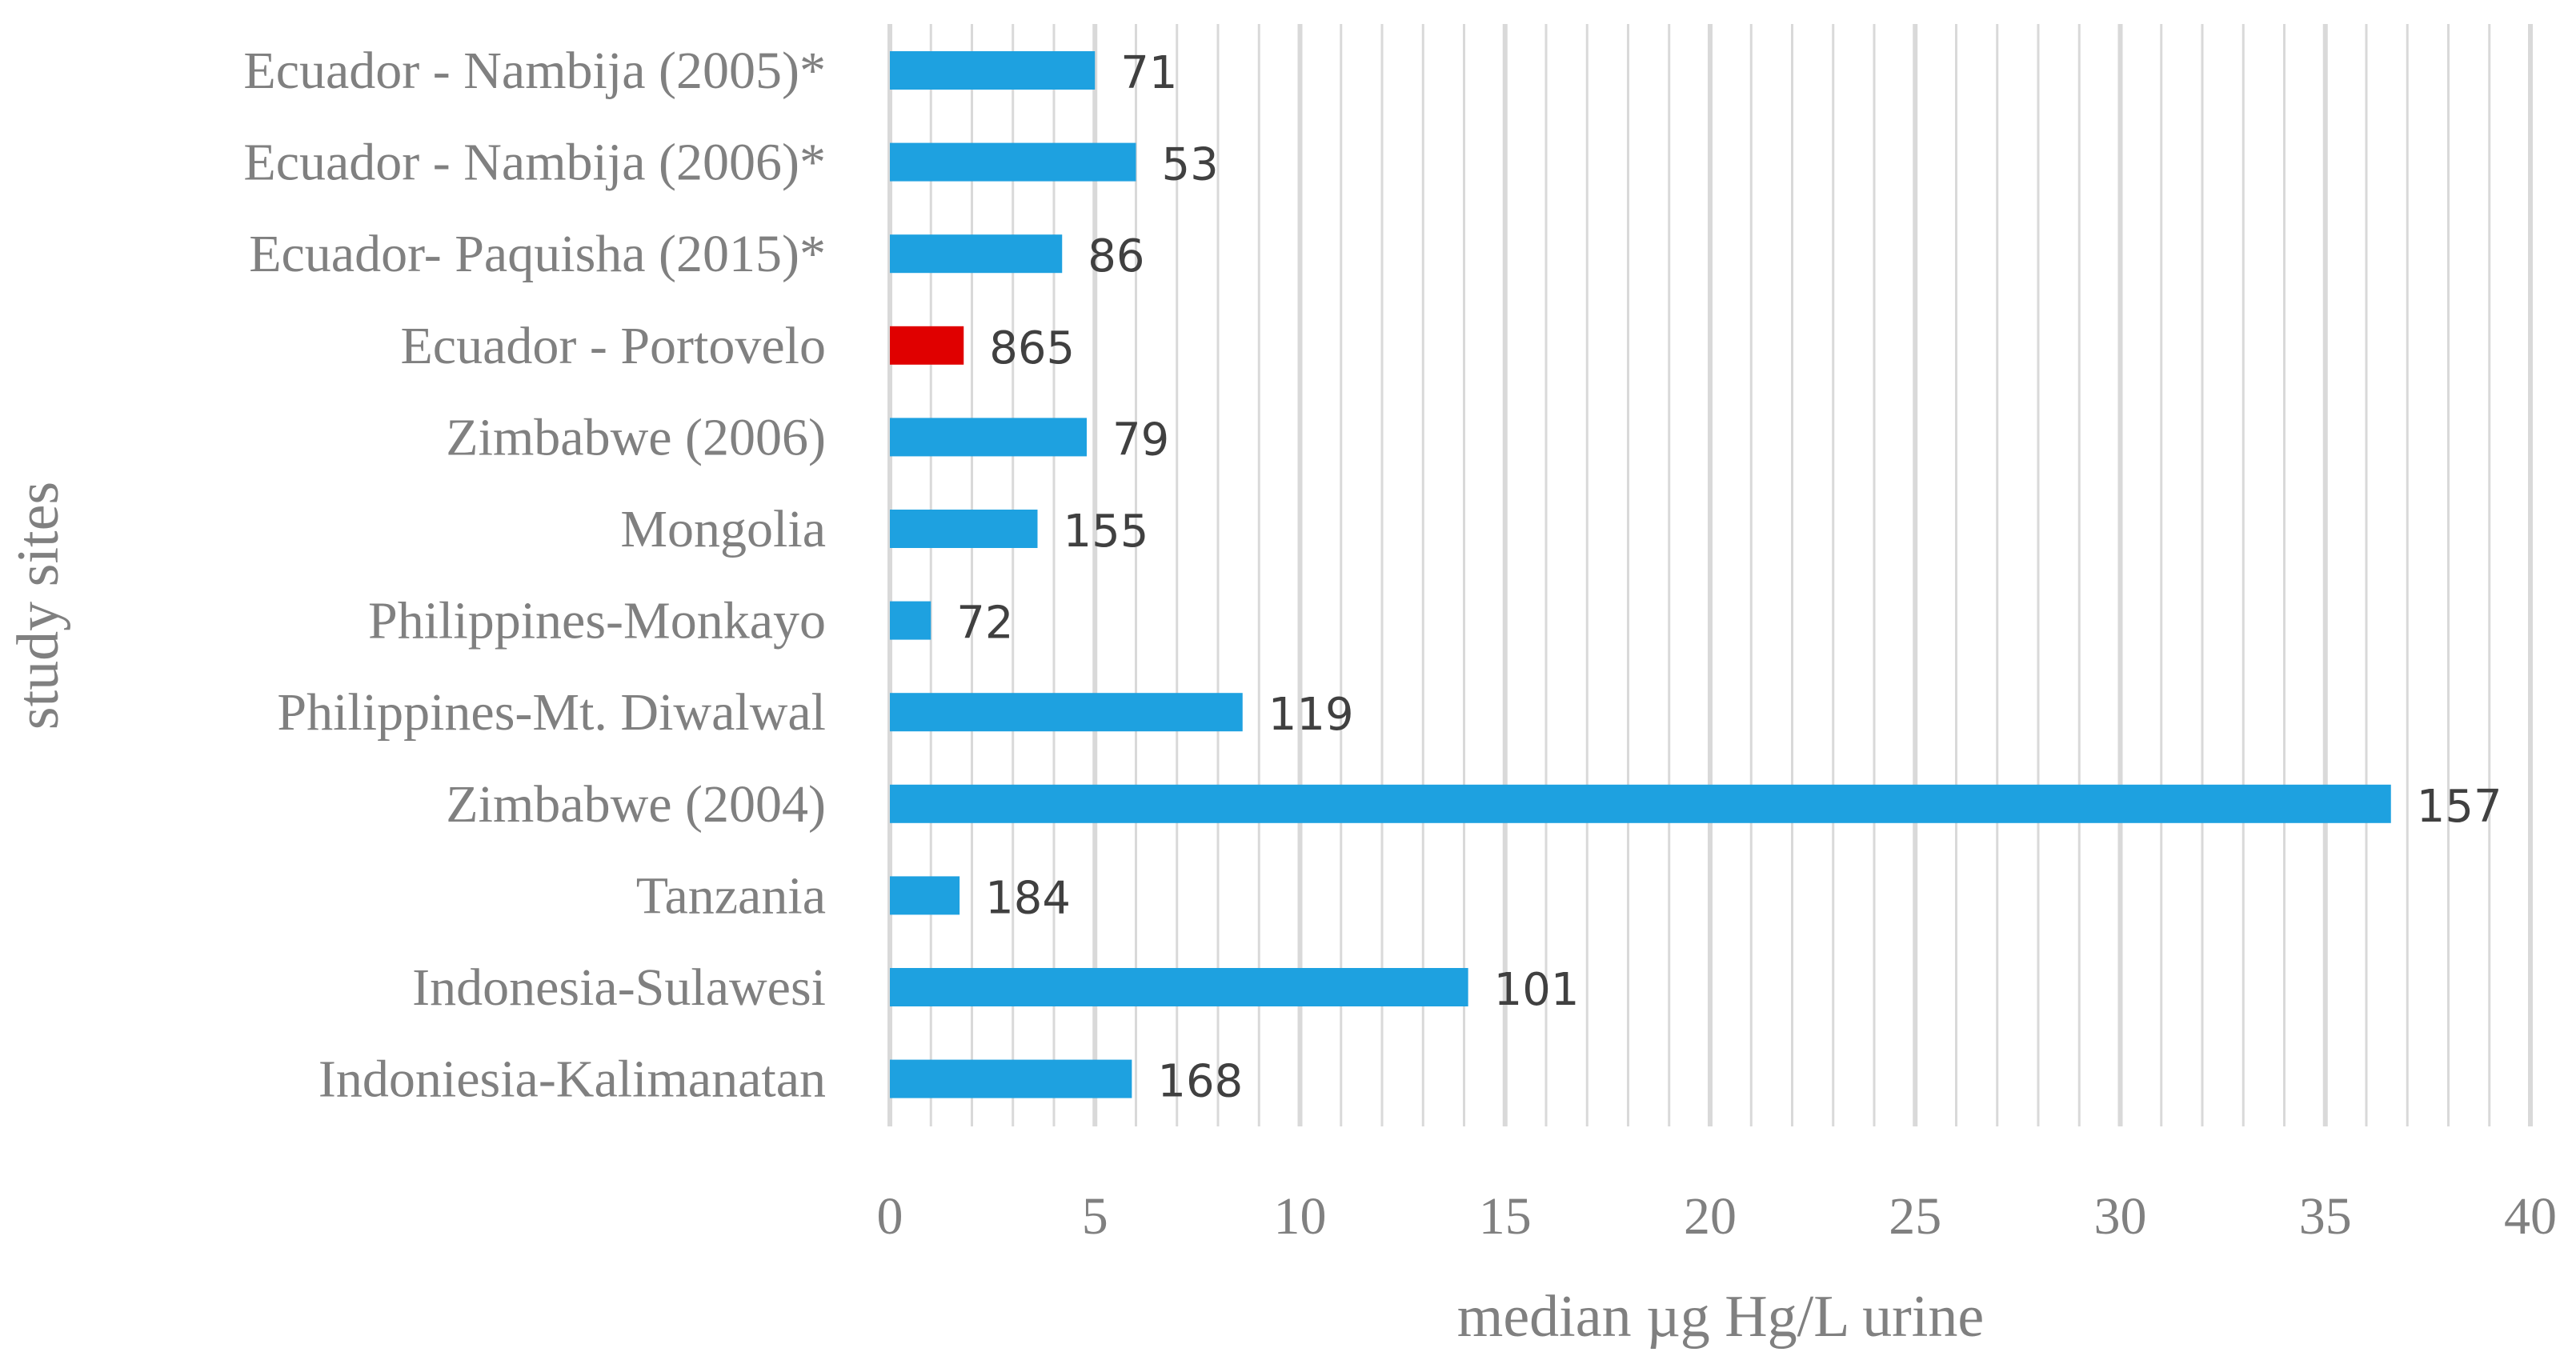 Image resolution: width=2576 pixels, height=1372 pixels. I want to click on data-label: 71, so click(1148, 73).